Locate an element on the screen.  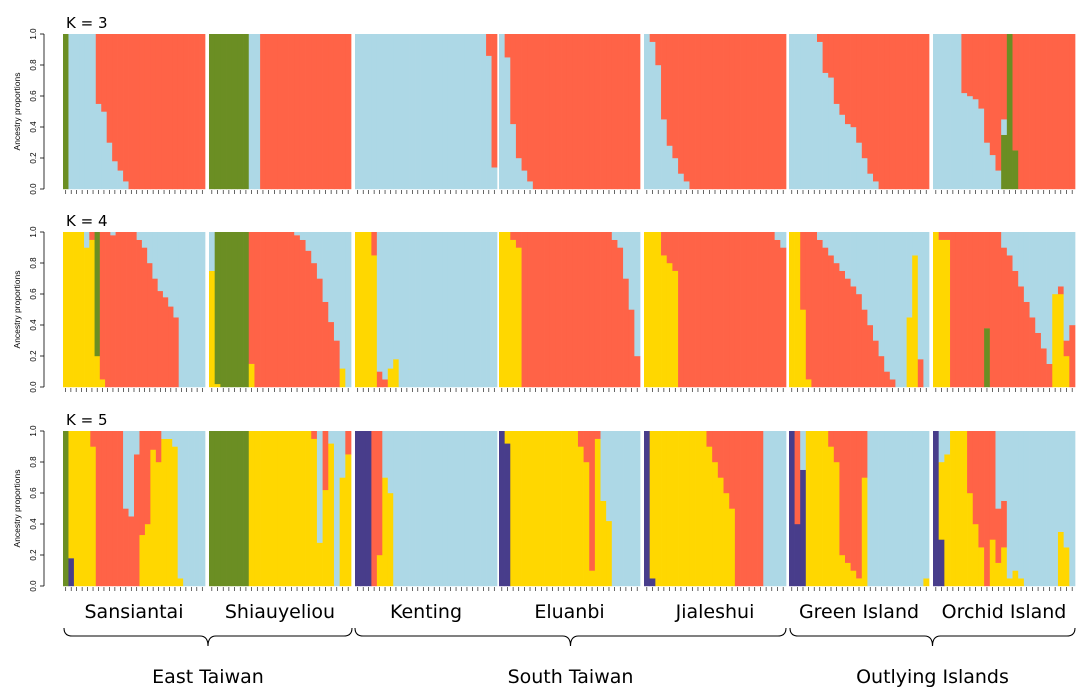
y-tick-label: 0.0 is located at coordinates (33, 387).